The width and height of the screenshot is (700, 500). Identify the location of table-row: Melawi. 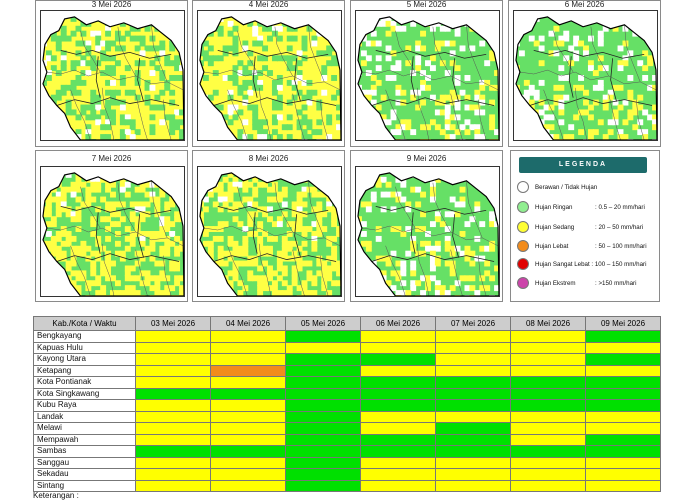
(347, 428).